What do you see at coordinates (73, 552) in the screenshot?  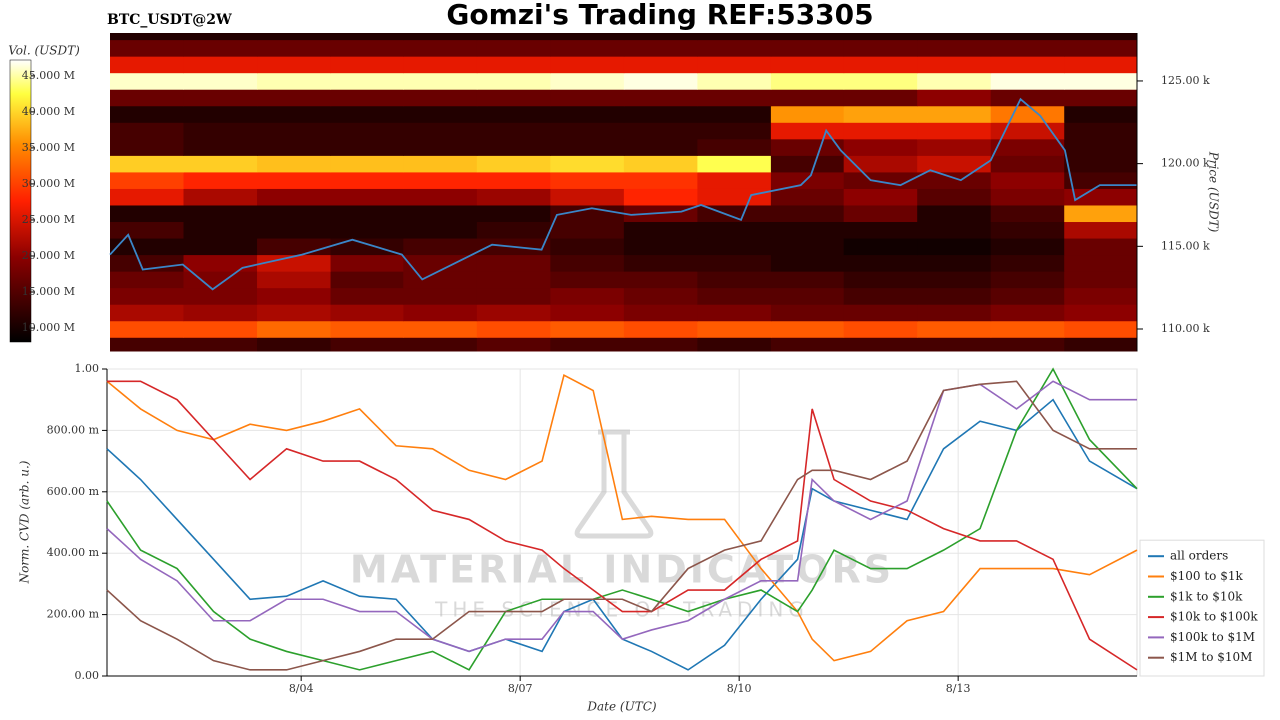 I see `y-tick-label: 400.00 m` at bounding box center [73, 552].